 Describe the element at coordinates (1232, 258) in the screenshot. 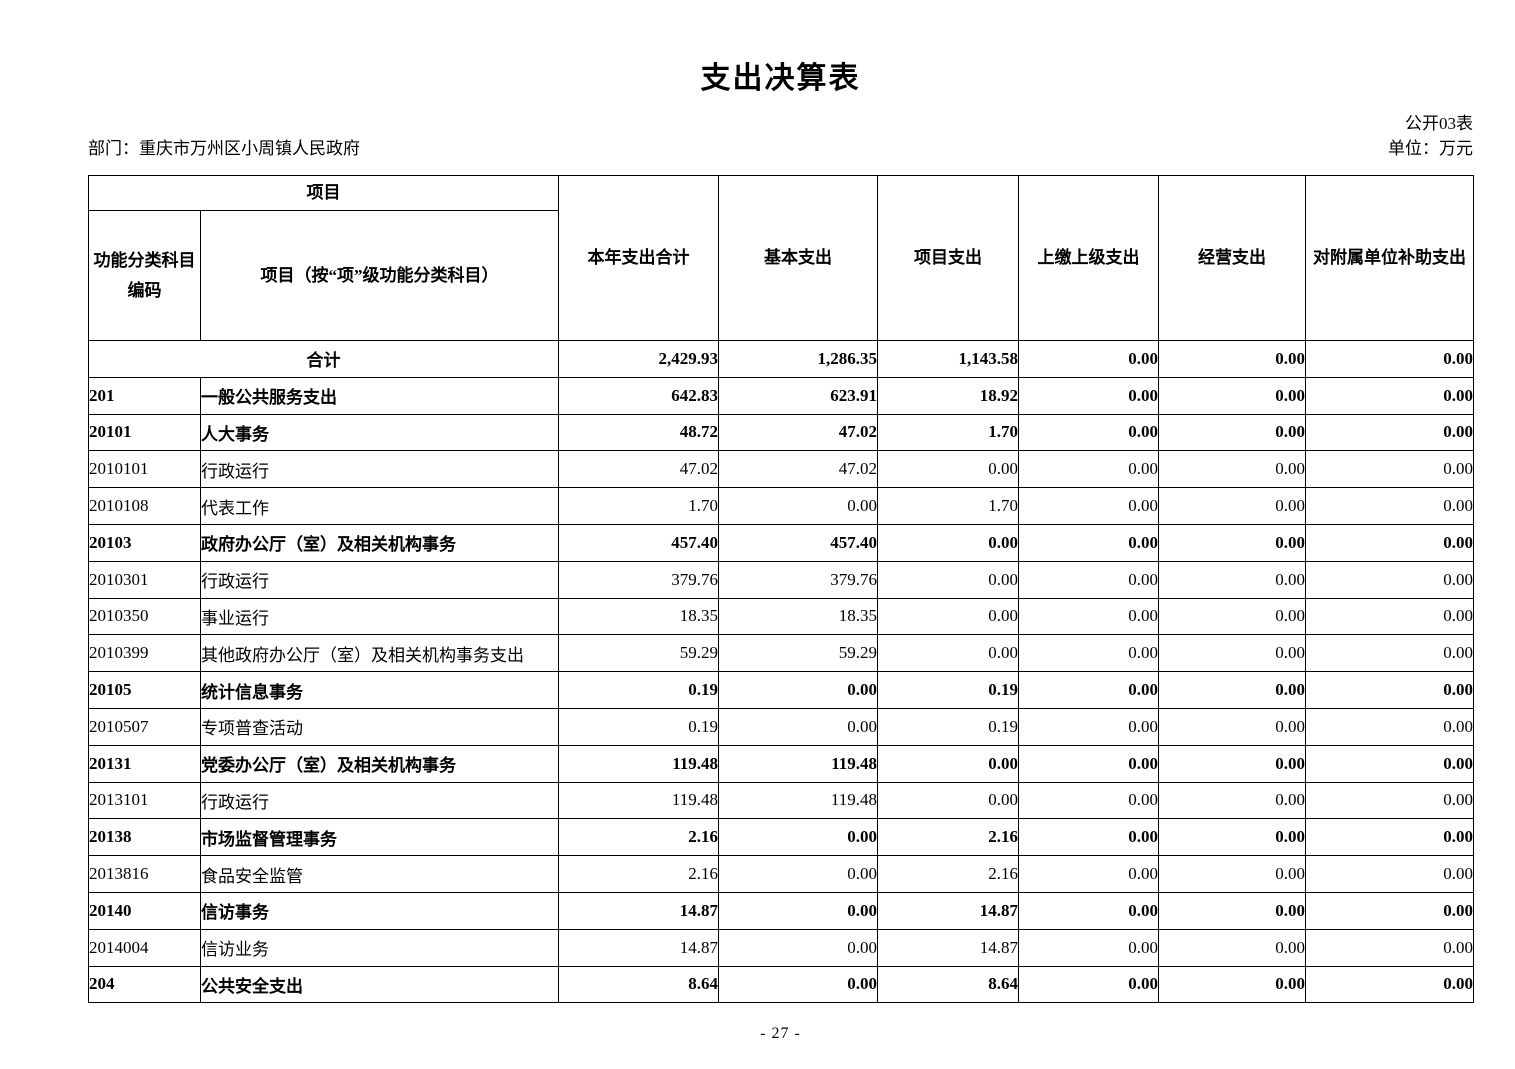

I see `header-col-operating-expenditure: 经营支出` at that location.